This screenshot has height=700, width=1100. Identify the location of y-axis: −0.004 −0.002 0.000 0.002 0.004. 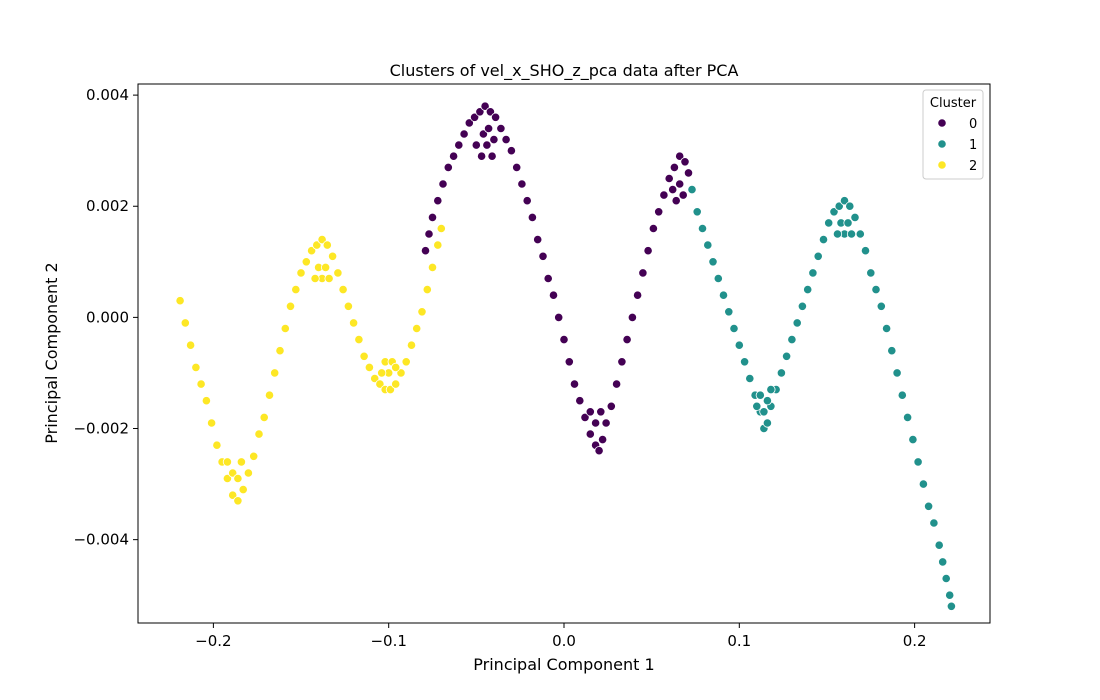
(105, 317).